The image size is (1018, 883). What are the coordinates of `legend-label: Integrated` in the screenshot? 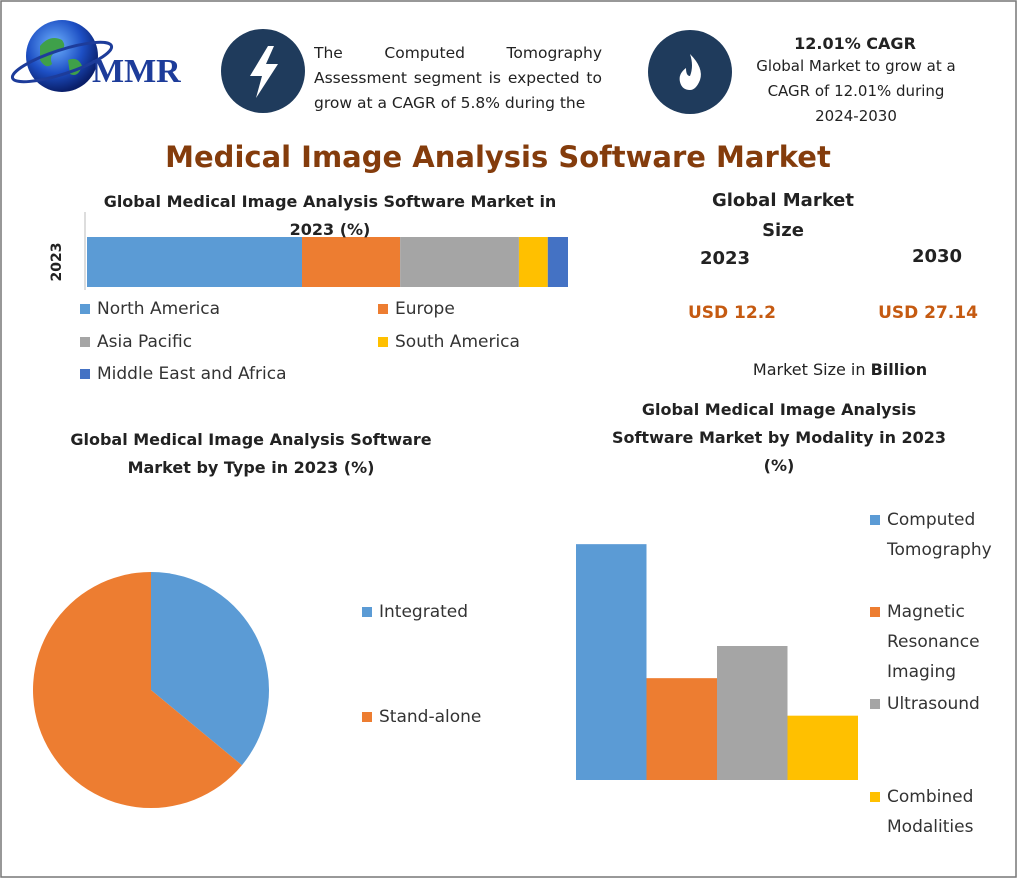 It's located at (424, 612).